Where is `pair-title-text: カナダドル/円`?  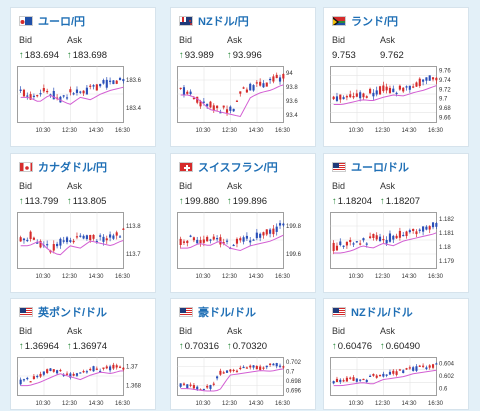 pair-title-text: カナダドル/円 is located at coordinates (73, 168).